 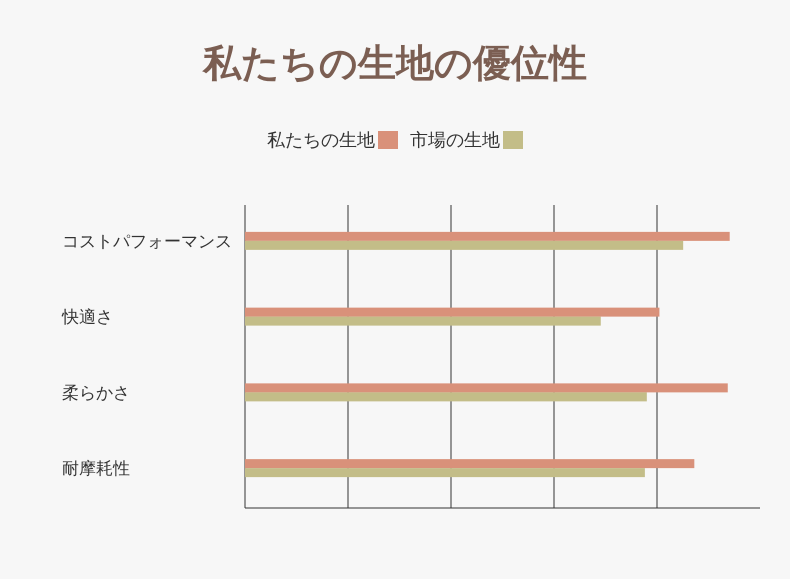 I want to click on category: 快適さ, so click(x=87, y=317).